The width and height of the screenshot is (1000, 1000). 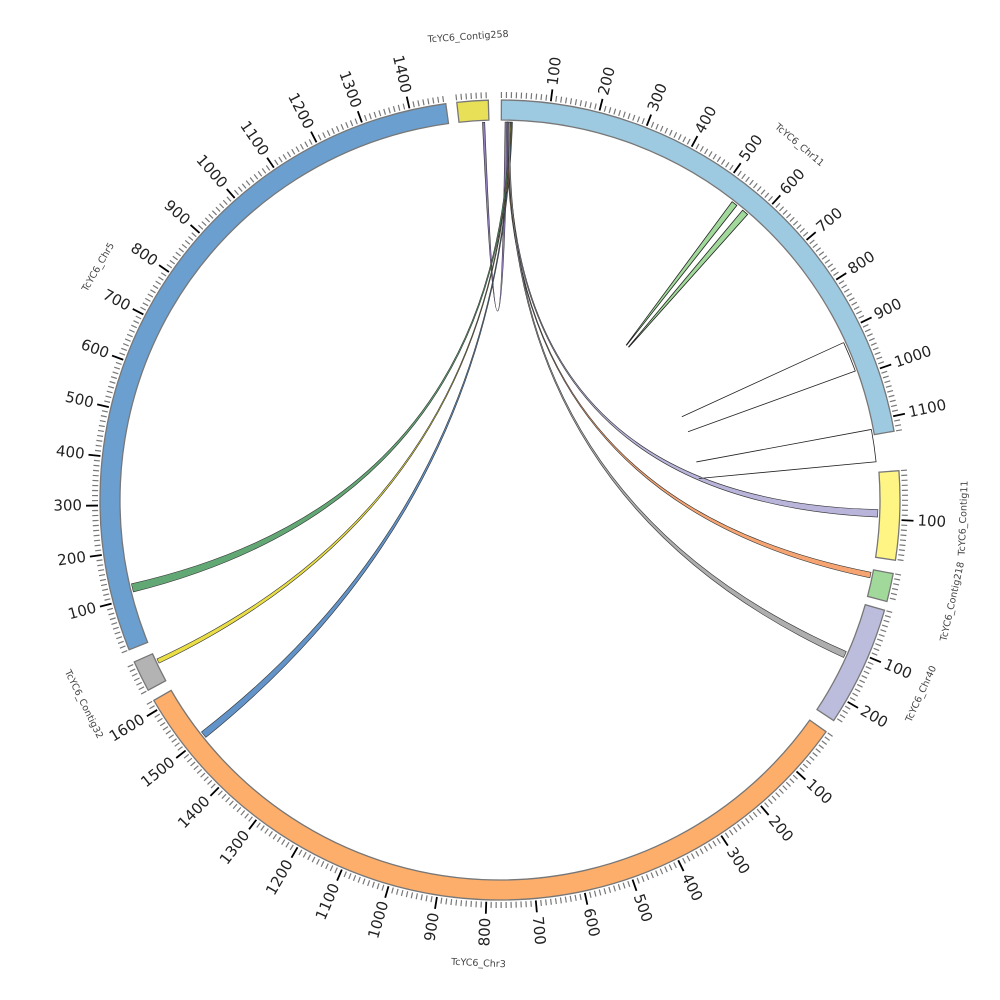 What do you see at coordinates (478, 964) in the screenshot?
I see `chromosome-name: TcYC6_Chr3` at bounding box center [478, 964].